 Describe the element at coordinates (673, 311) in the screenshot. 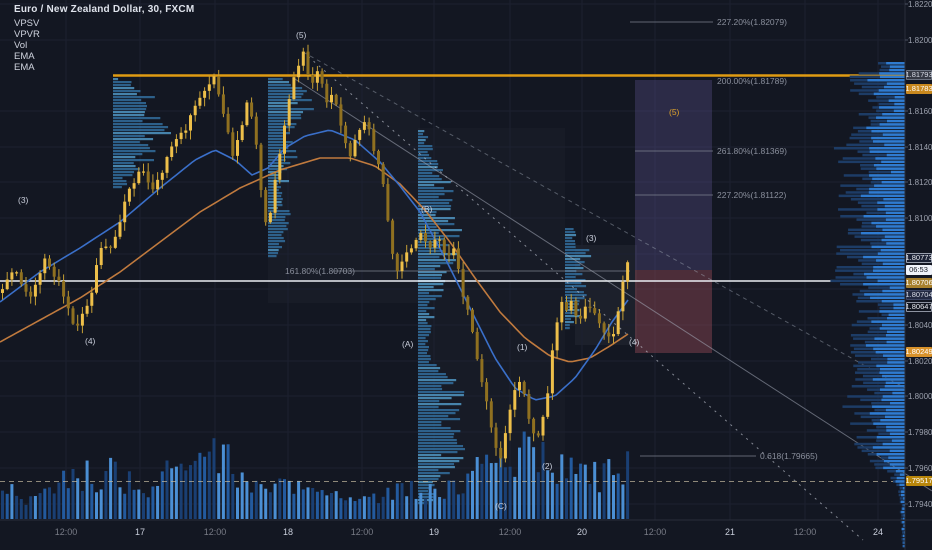

I see `stop-zone-box` at that location.